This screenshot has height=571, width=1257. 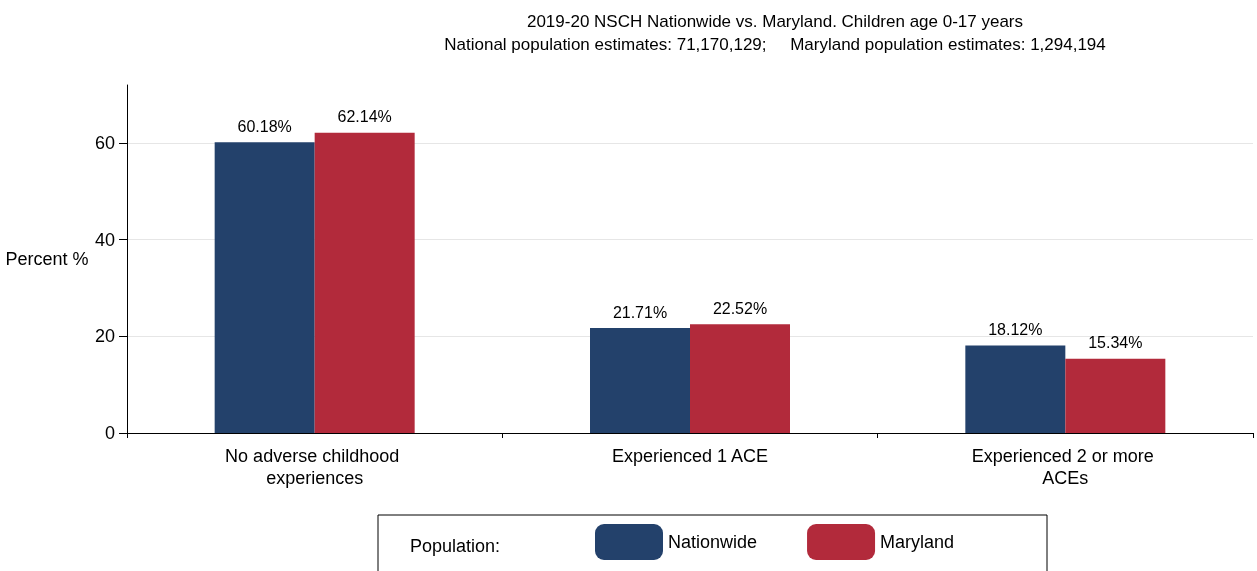 What do you see at coordinates (104, 239) in the screenshot?
I see `y-tick-label: 40` at bounding box center [104, 239].